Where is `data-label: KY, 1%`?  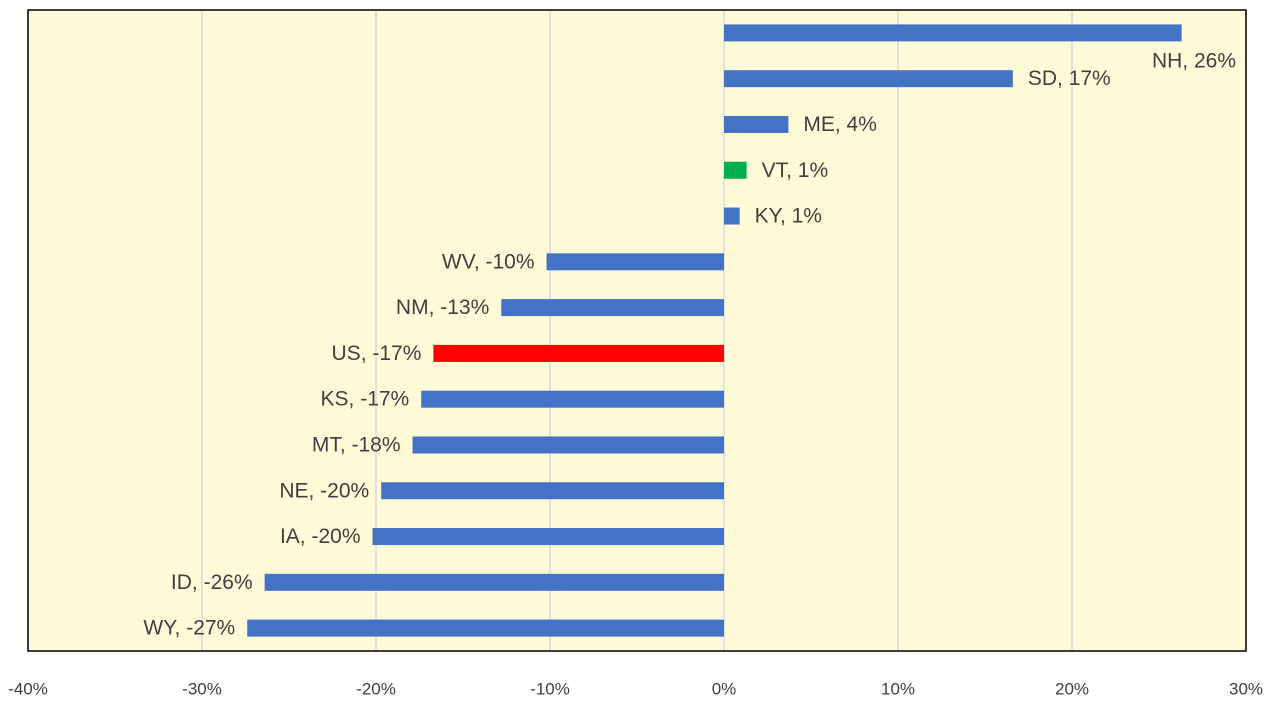
data-label: KY, 1% is located at coordinates (788, 216).